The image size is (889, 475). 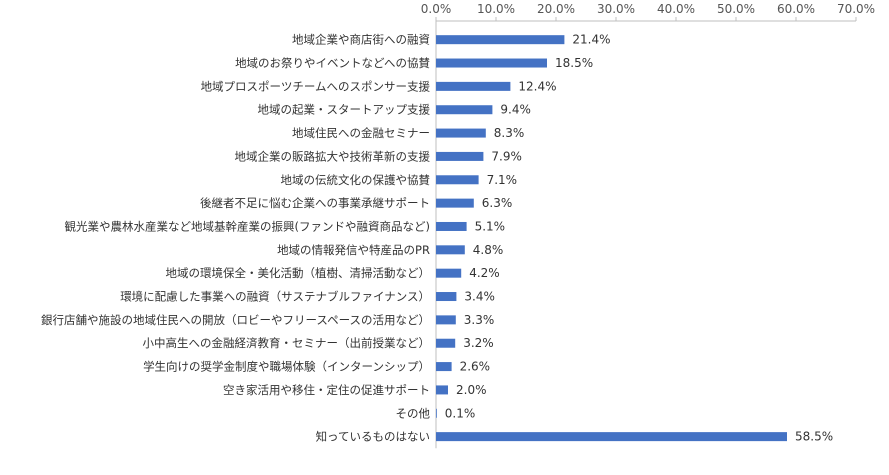 I want to click on x-tick-label: 70.0%, so click(x=856, y=9).